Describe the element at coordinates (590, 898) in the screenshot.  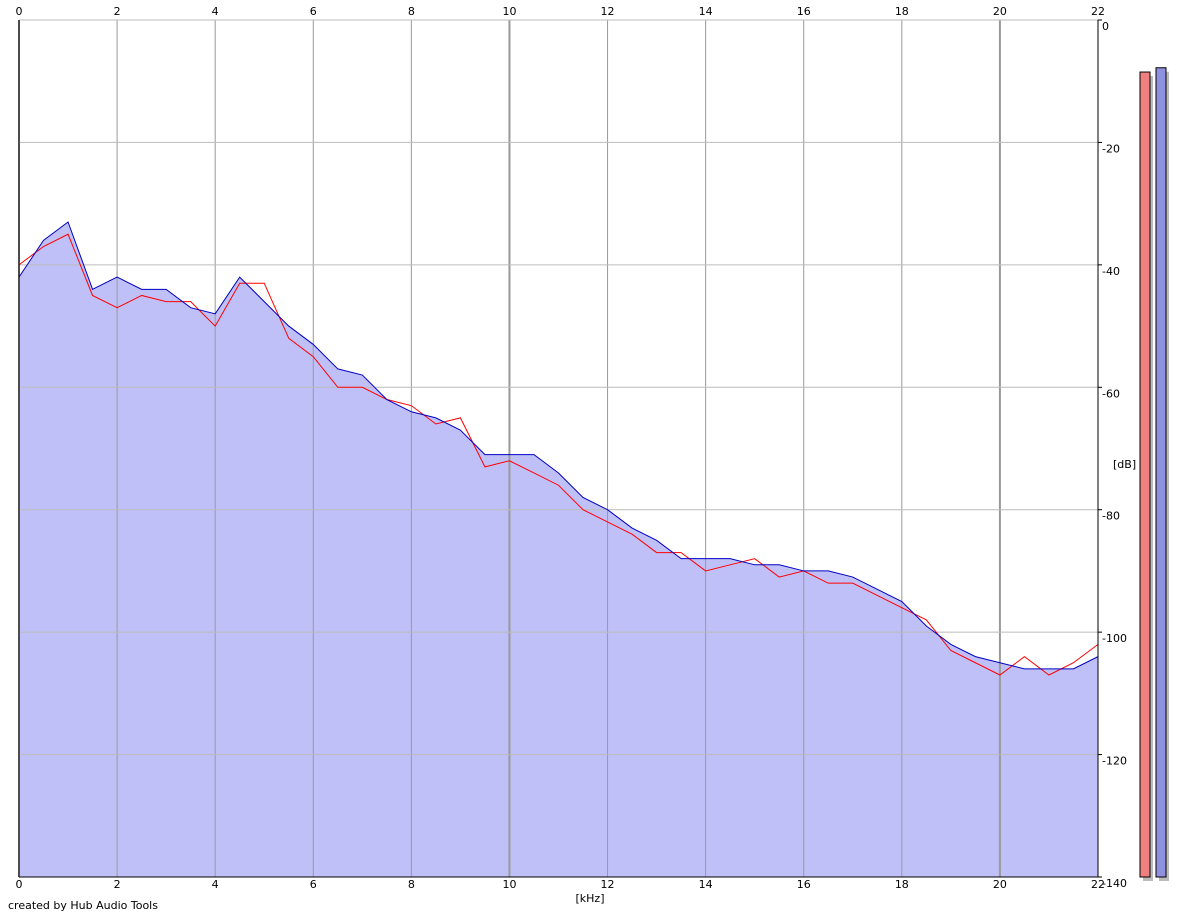
I see `x-axis-label: [kHz]` at that location.